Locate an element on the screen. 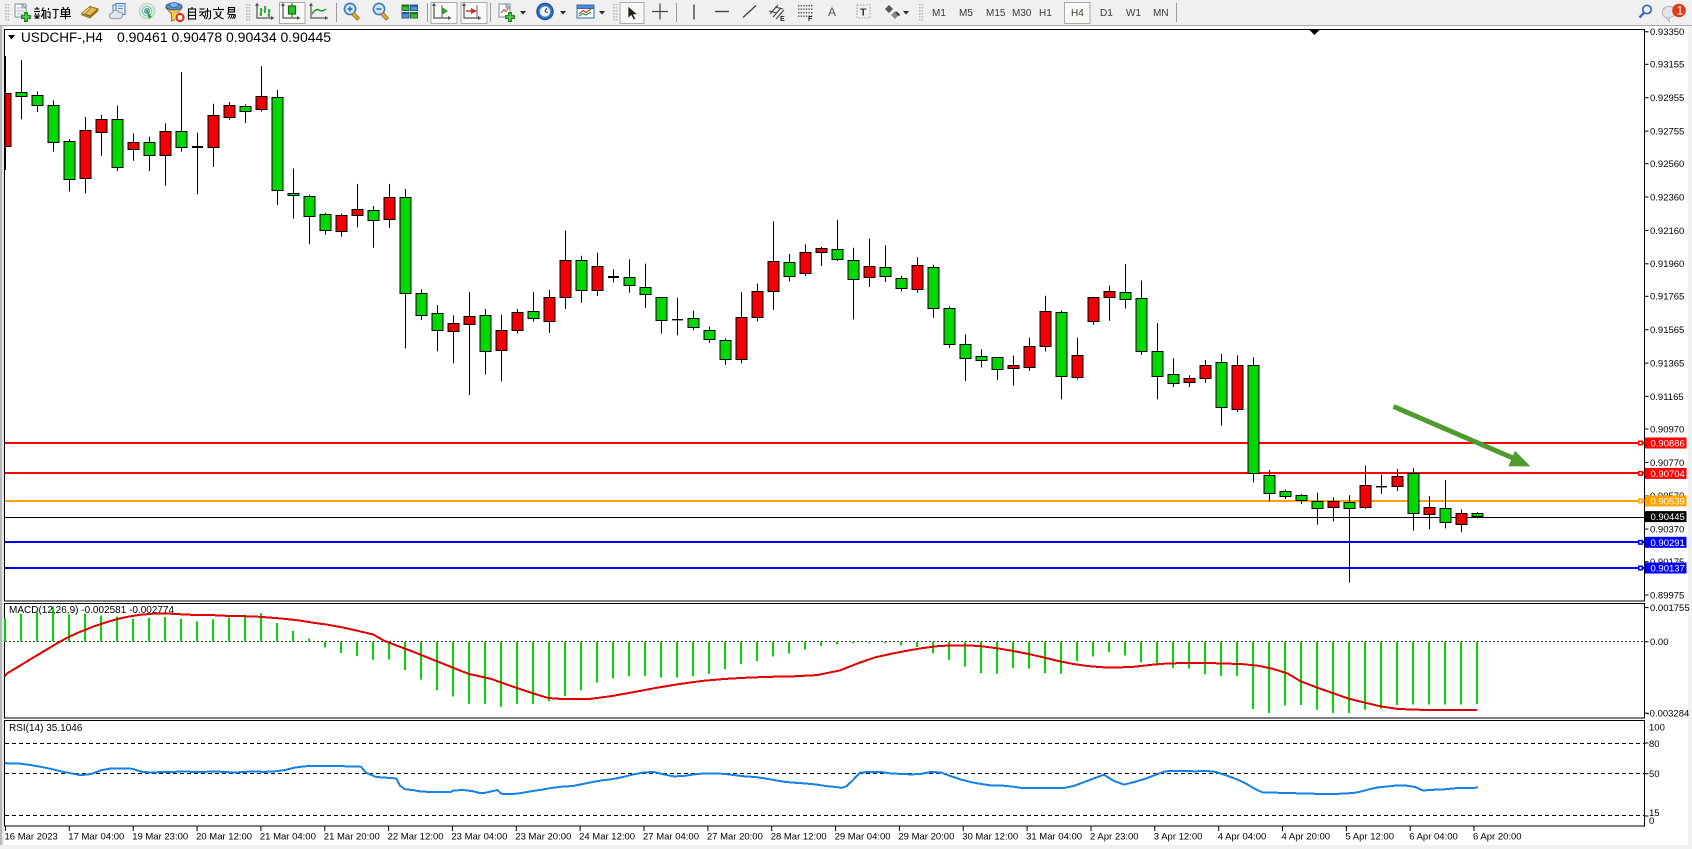 Image resolution: width=1692 pixels, height=849 pixels. svg-text: 31 Mar 04:00 is located at coordinates (1054, 837).